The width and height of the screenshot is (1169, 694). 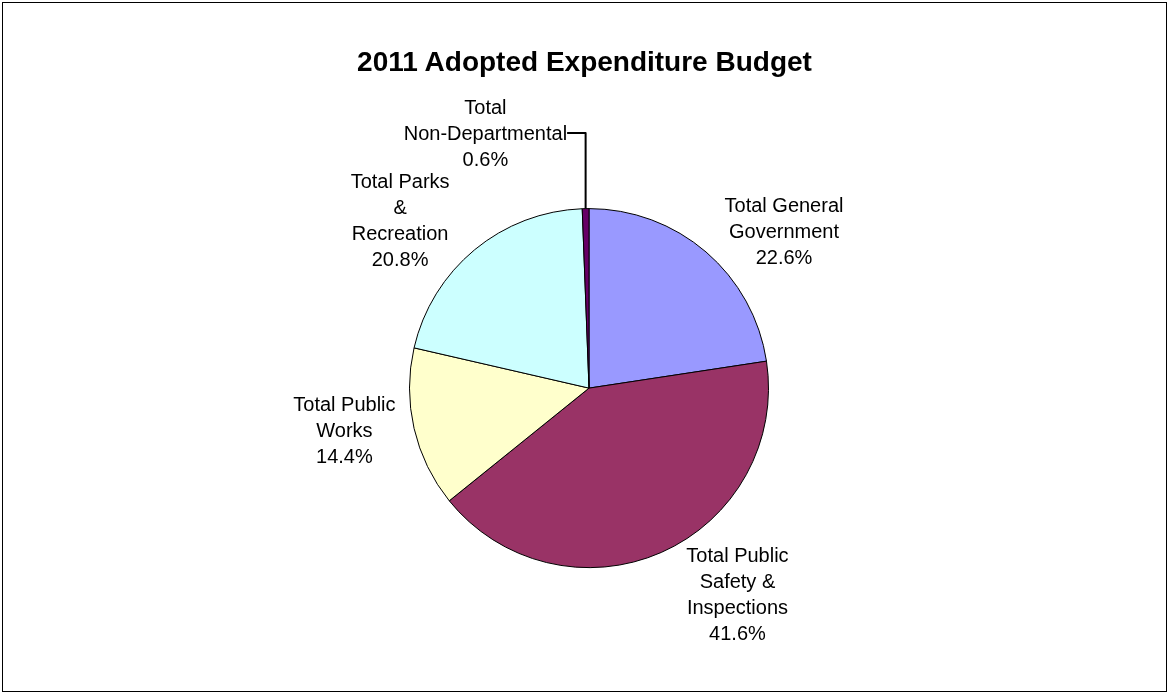 What do you see at coordinates (485, 120) in the screenshot?
I see `slice-label: Total Non-Departmental` at bounding box center [485, 120].